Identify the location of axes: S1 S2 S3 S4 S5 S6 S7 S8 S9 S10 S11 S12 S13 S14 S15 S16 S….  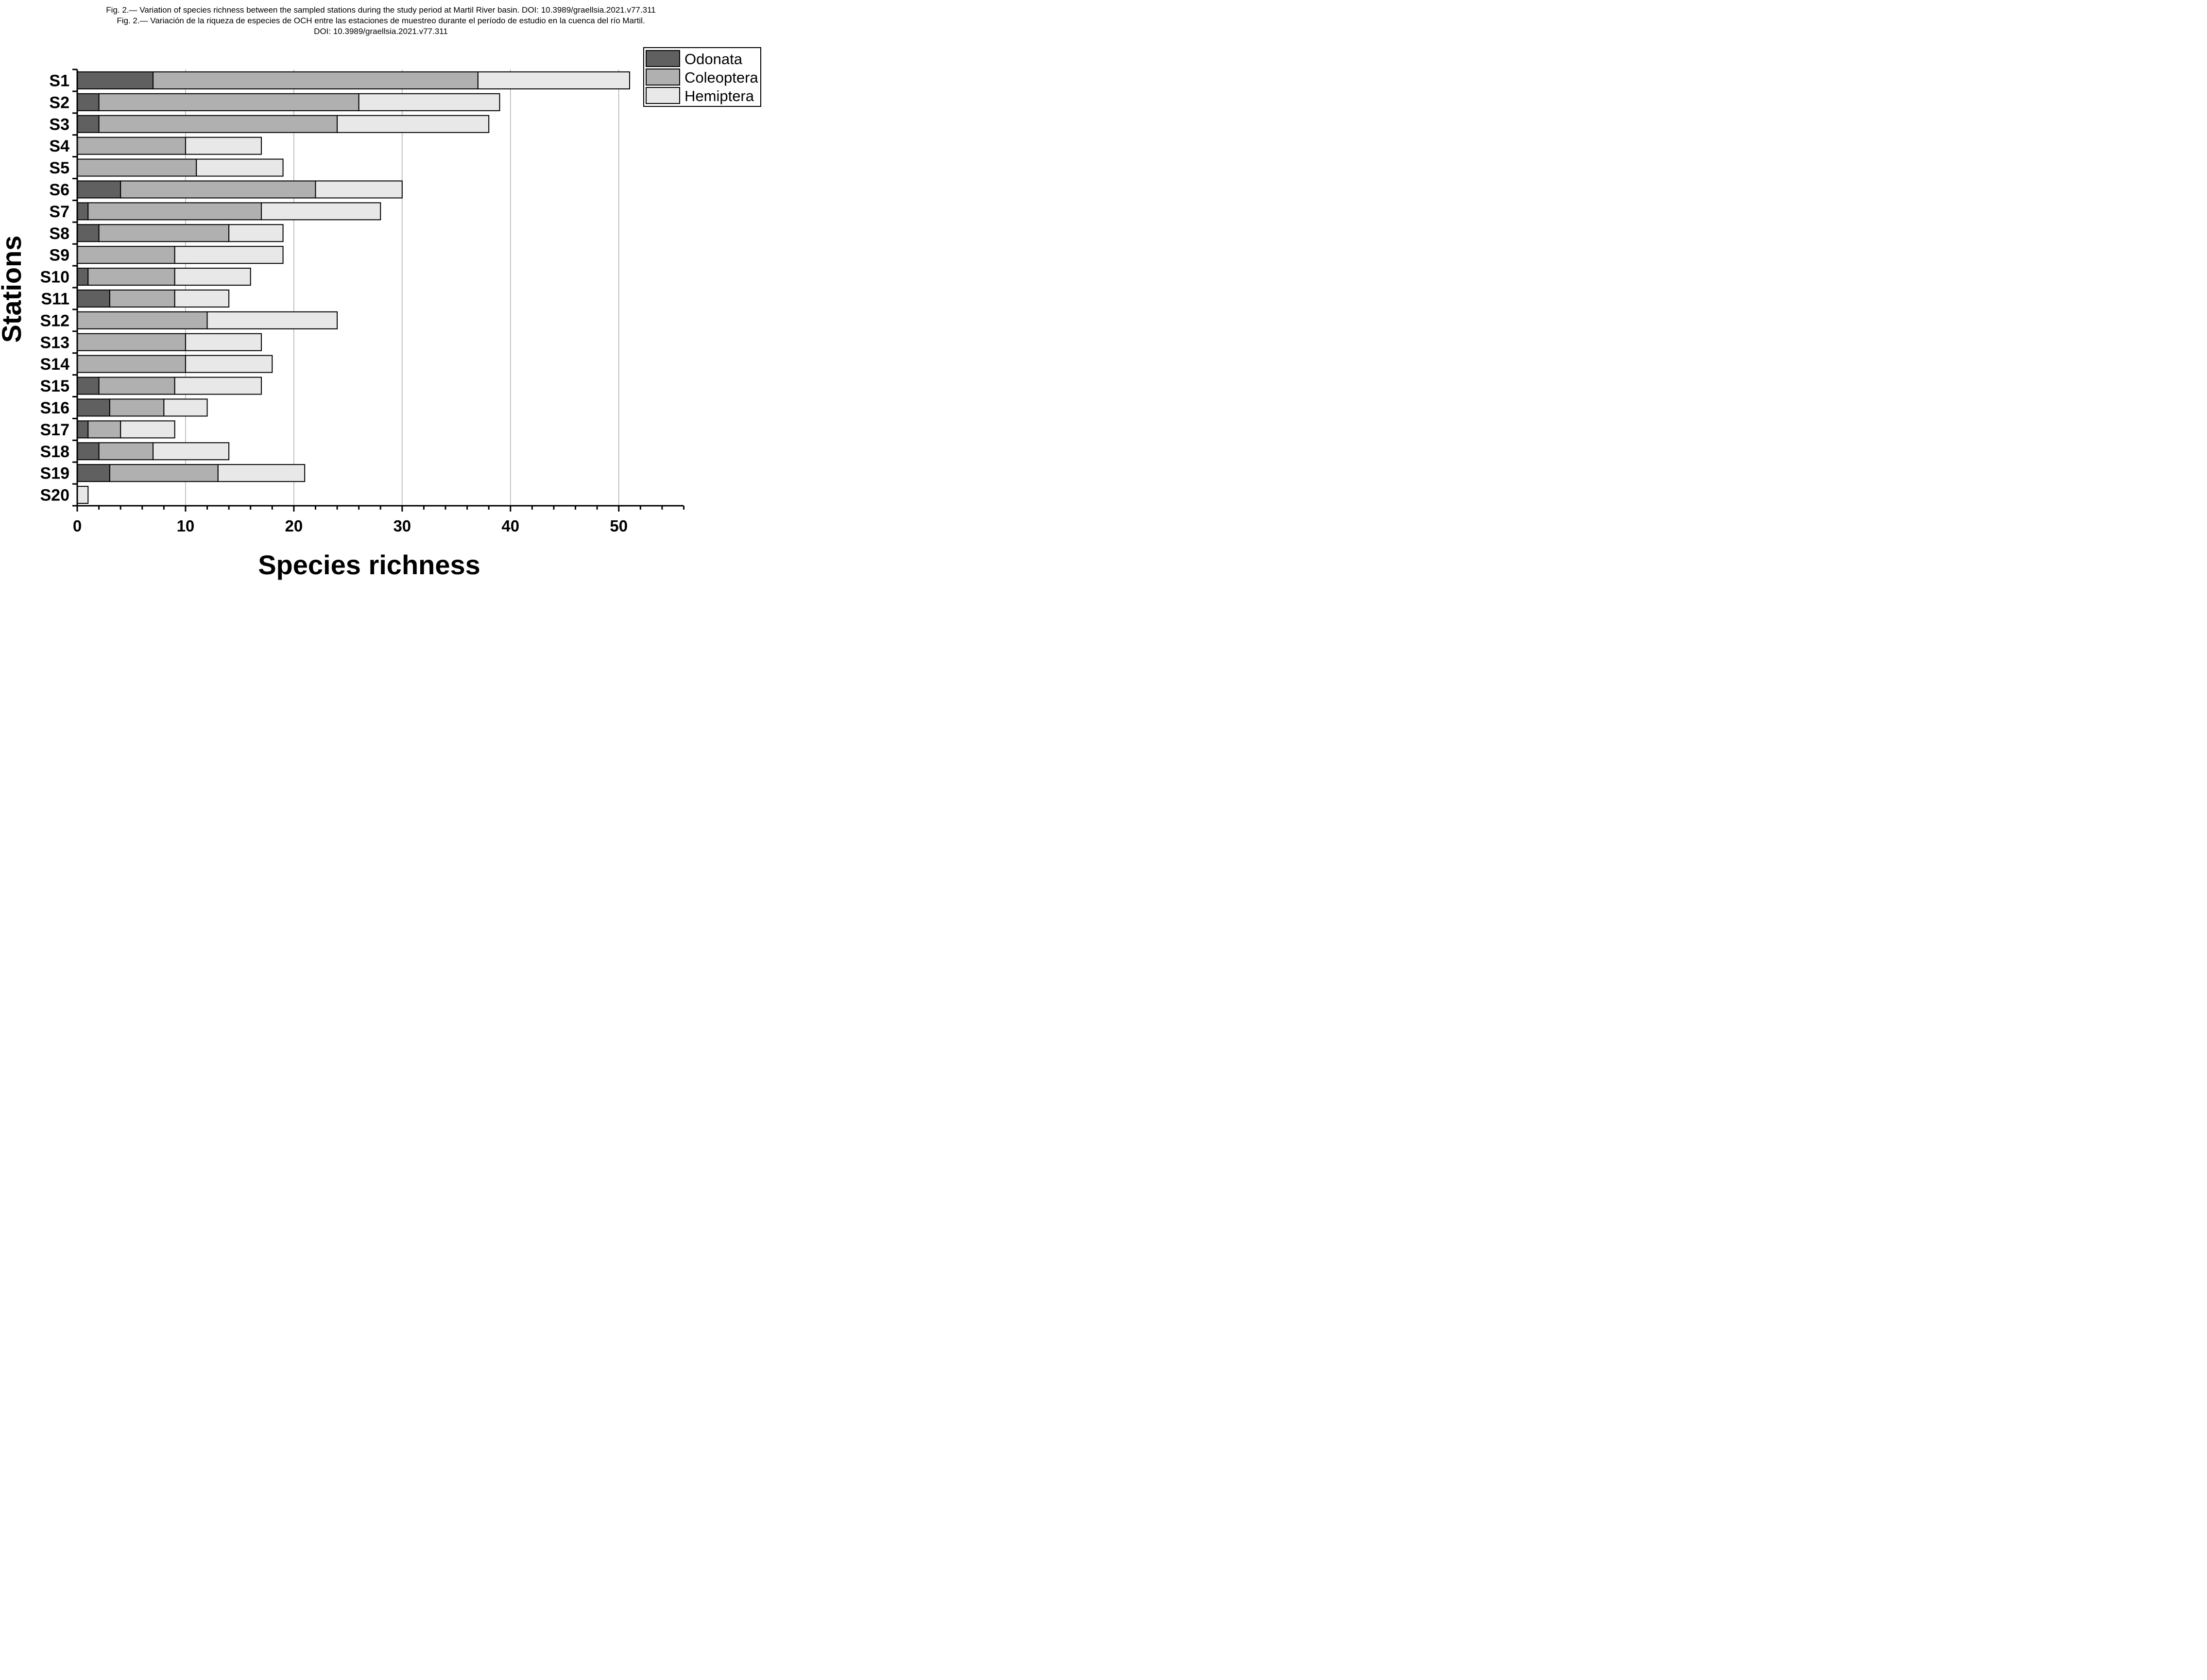
(362, 302).